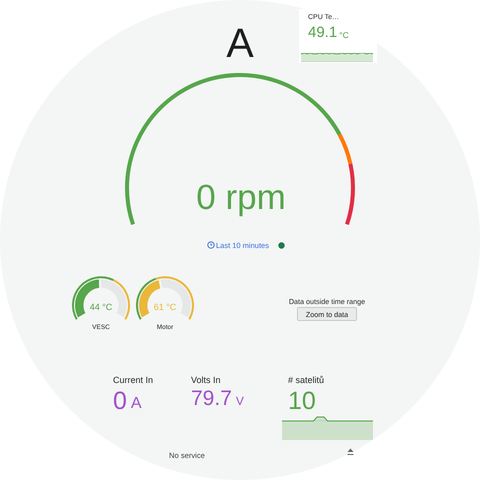  What do you see at coordinates (344, 35) in the screenshot?
I see `text: °C` at bounding box center [344, 35].